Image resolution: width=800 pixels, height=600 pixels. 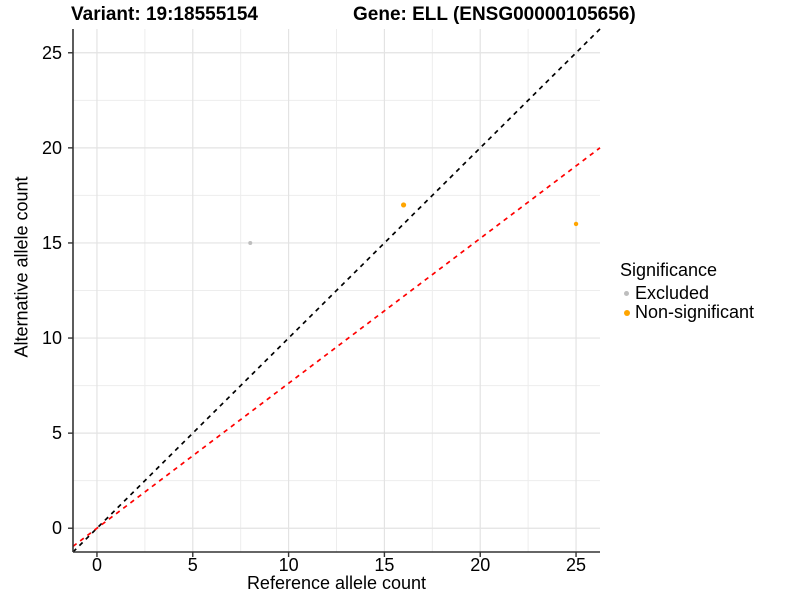 I want to click on x-tick-label: 10, so click(x=288, y=565).